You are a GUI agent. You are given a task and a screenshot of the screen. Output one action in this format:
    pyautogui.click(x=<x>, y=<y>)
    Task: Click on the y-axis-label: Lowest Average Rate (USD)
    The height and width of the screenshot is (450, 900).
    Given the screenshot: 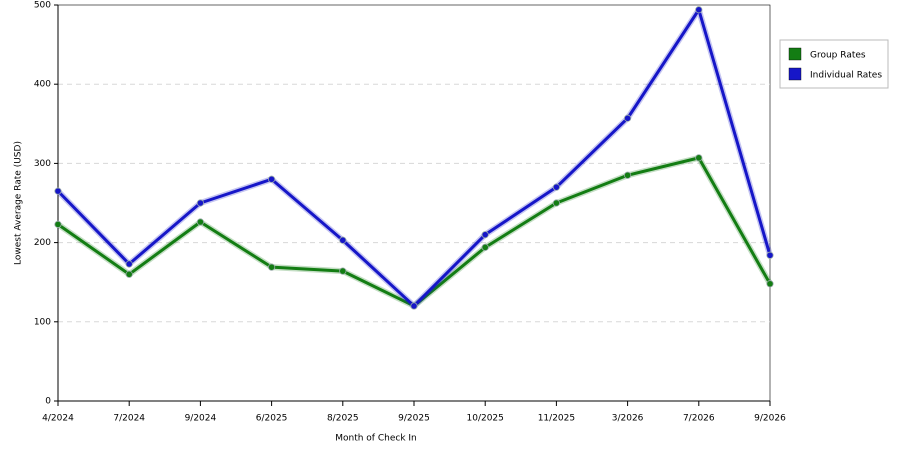 What is the action you would take?
    pyautogui.click(x=19, y=203)
    